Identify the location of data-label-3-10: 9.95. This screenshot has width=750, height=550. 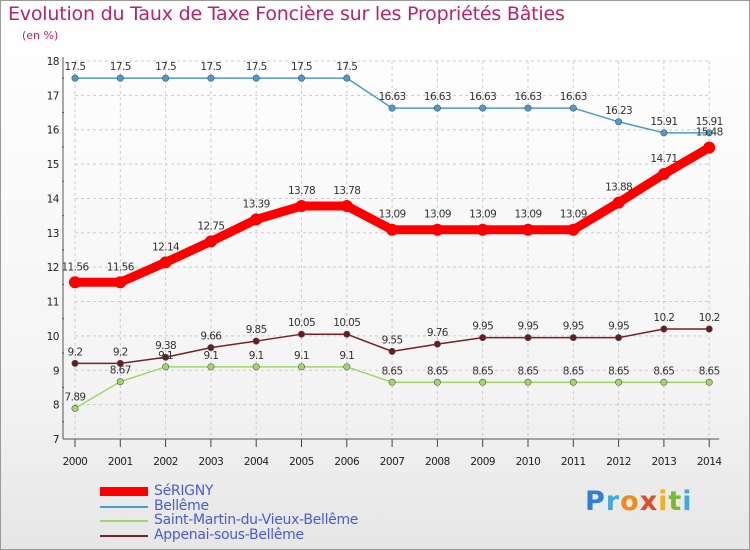
(528, 327).